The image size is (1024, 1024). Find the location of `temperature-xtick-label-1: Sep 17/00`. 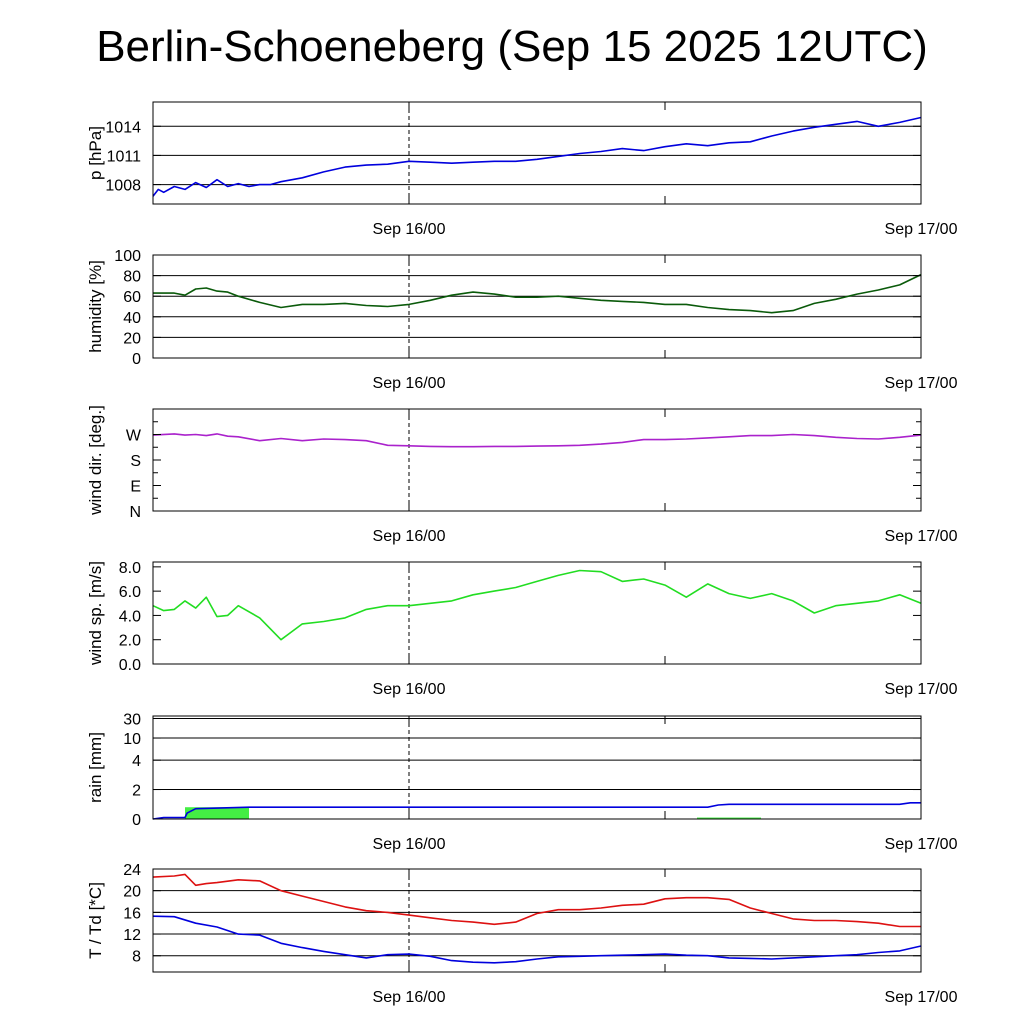

temperature-xtick-label-1: Sep 17/00 is located at coordinates (921, 997).